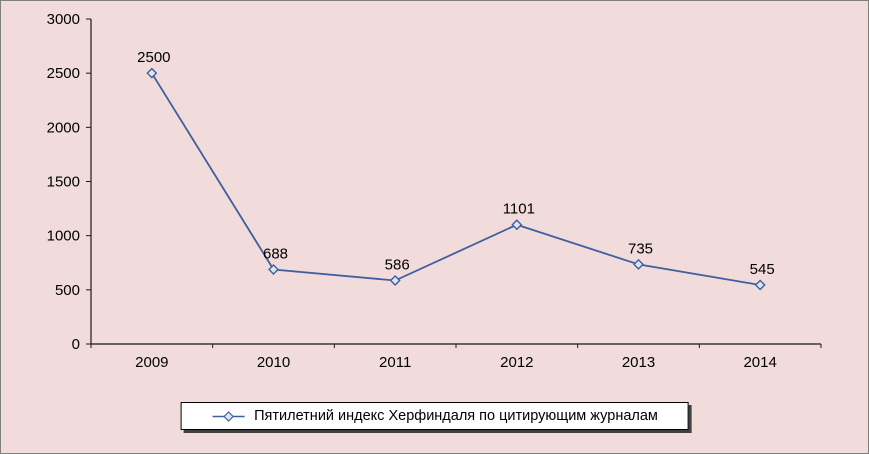  I want to click on x-axis-tick-label: 2012, so click(516, 362).